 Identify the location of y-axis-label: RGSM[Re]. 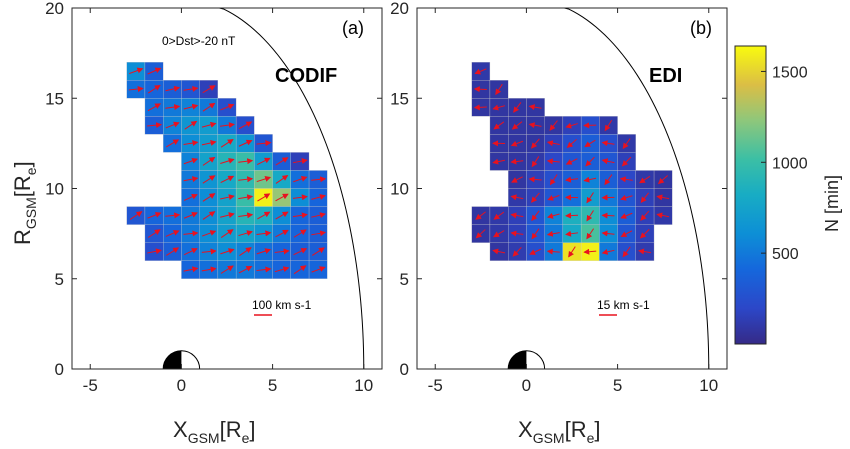
(24, 203).